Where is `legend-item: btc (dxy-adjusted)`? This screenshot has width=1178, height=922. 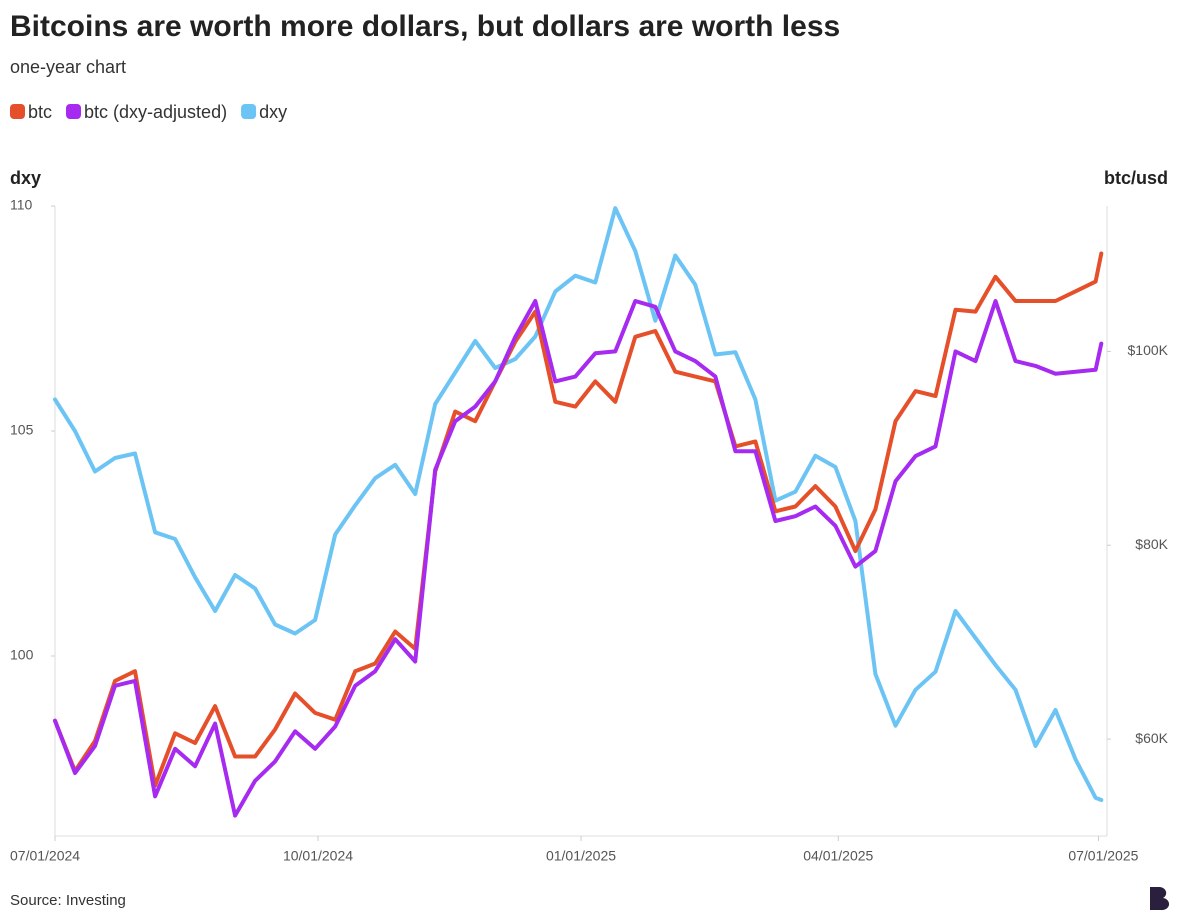
legend-item: btc (dxy-adjusted) is located at coordinates (146, 112).